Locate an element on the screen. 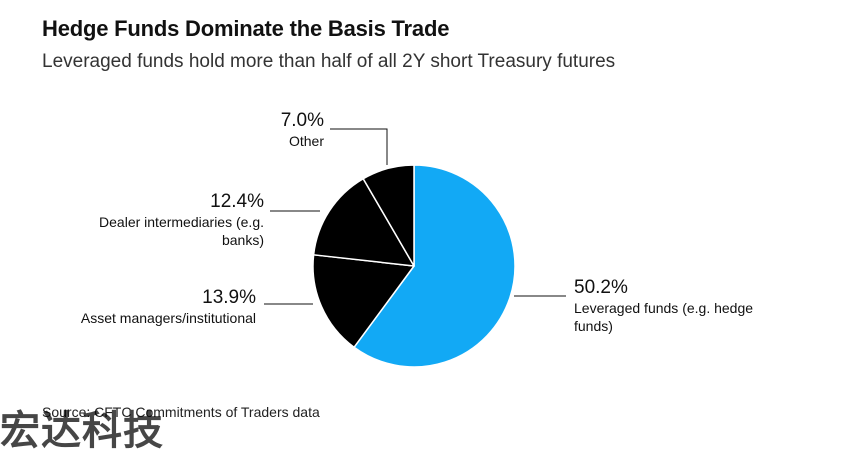  slice-3-value-label: 7.0% is located at coordinates (302, 120).